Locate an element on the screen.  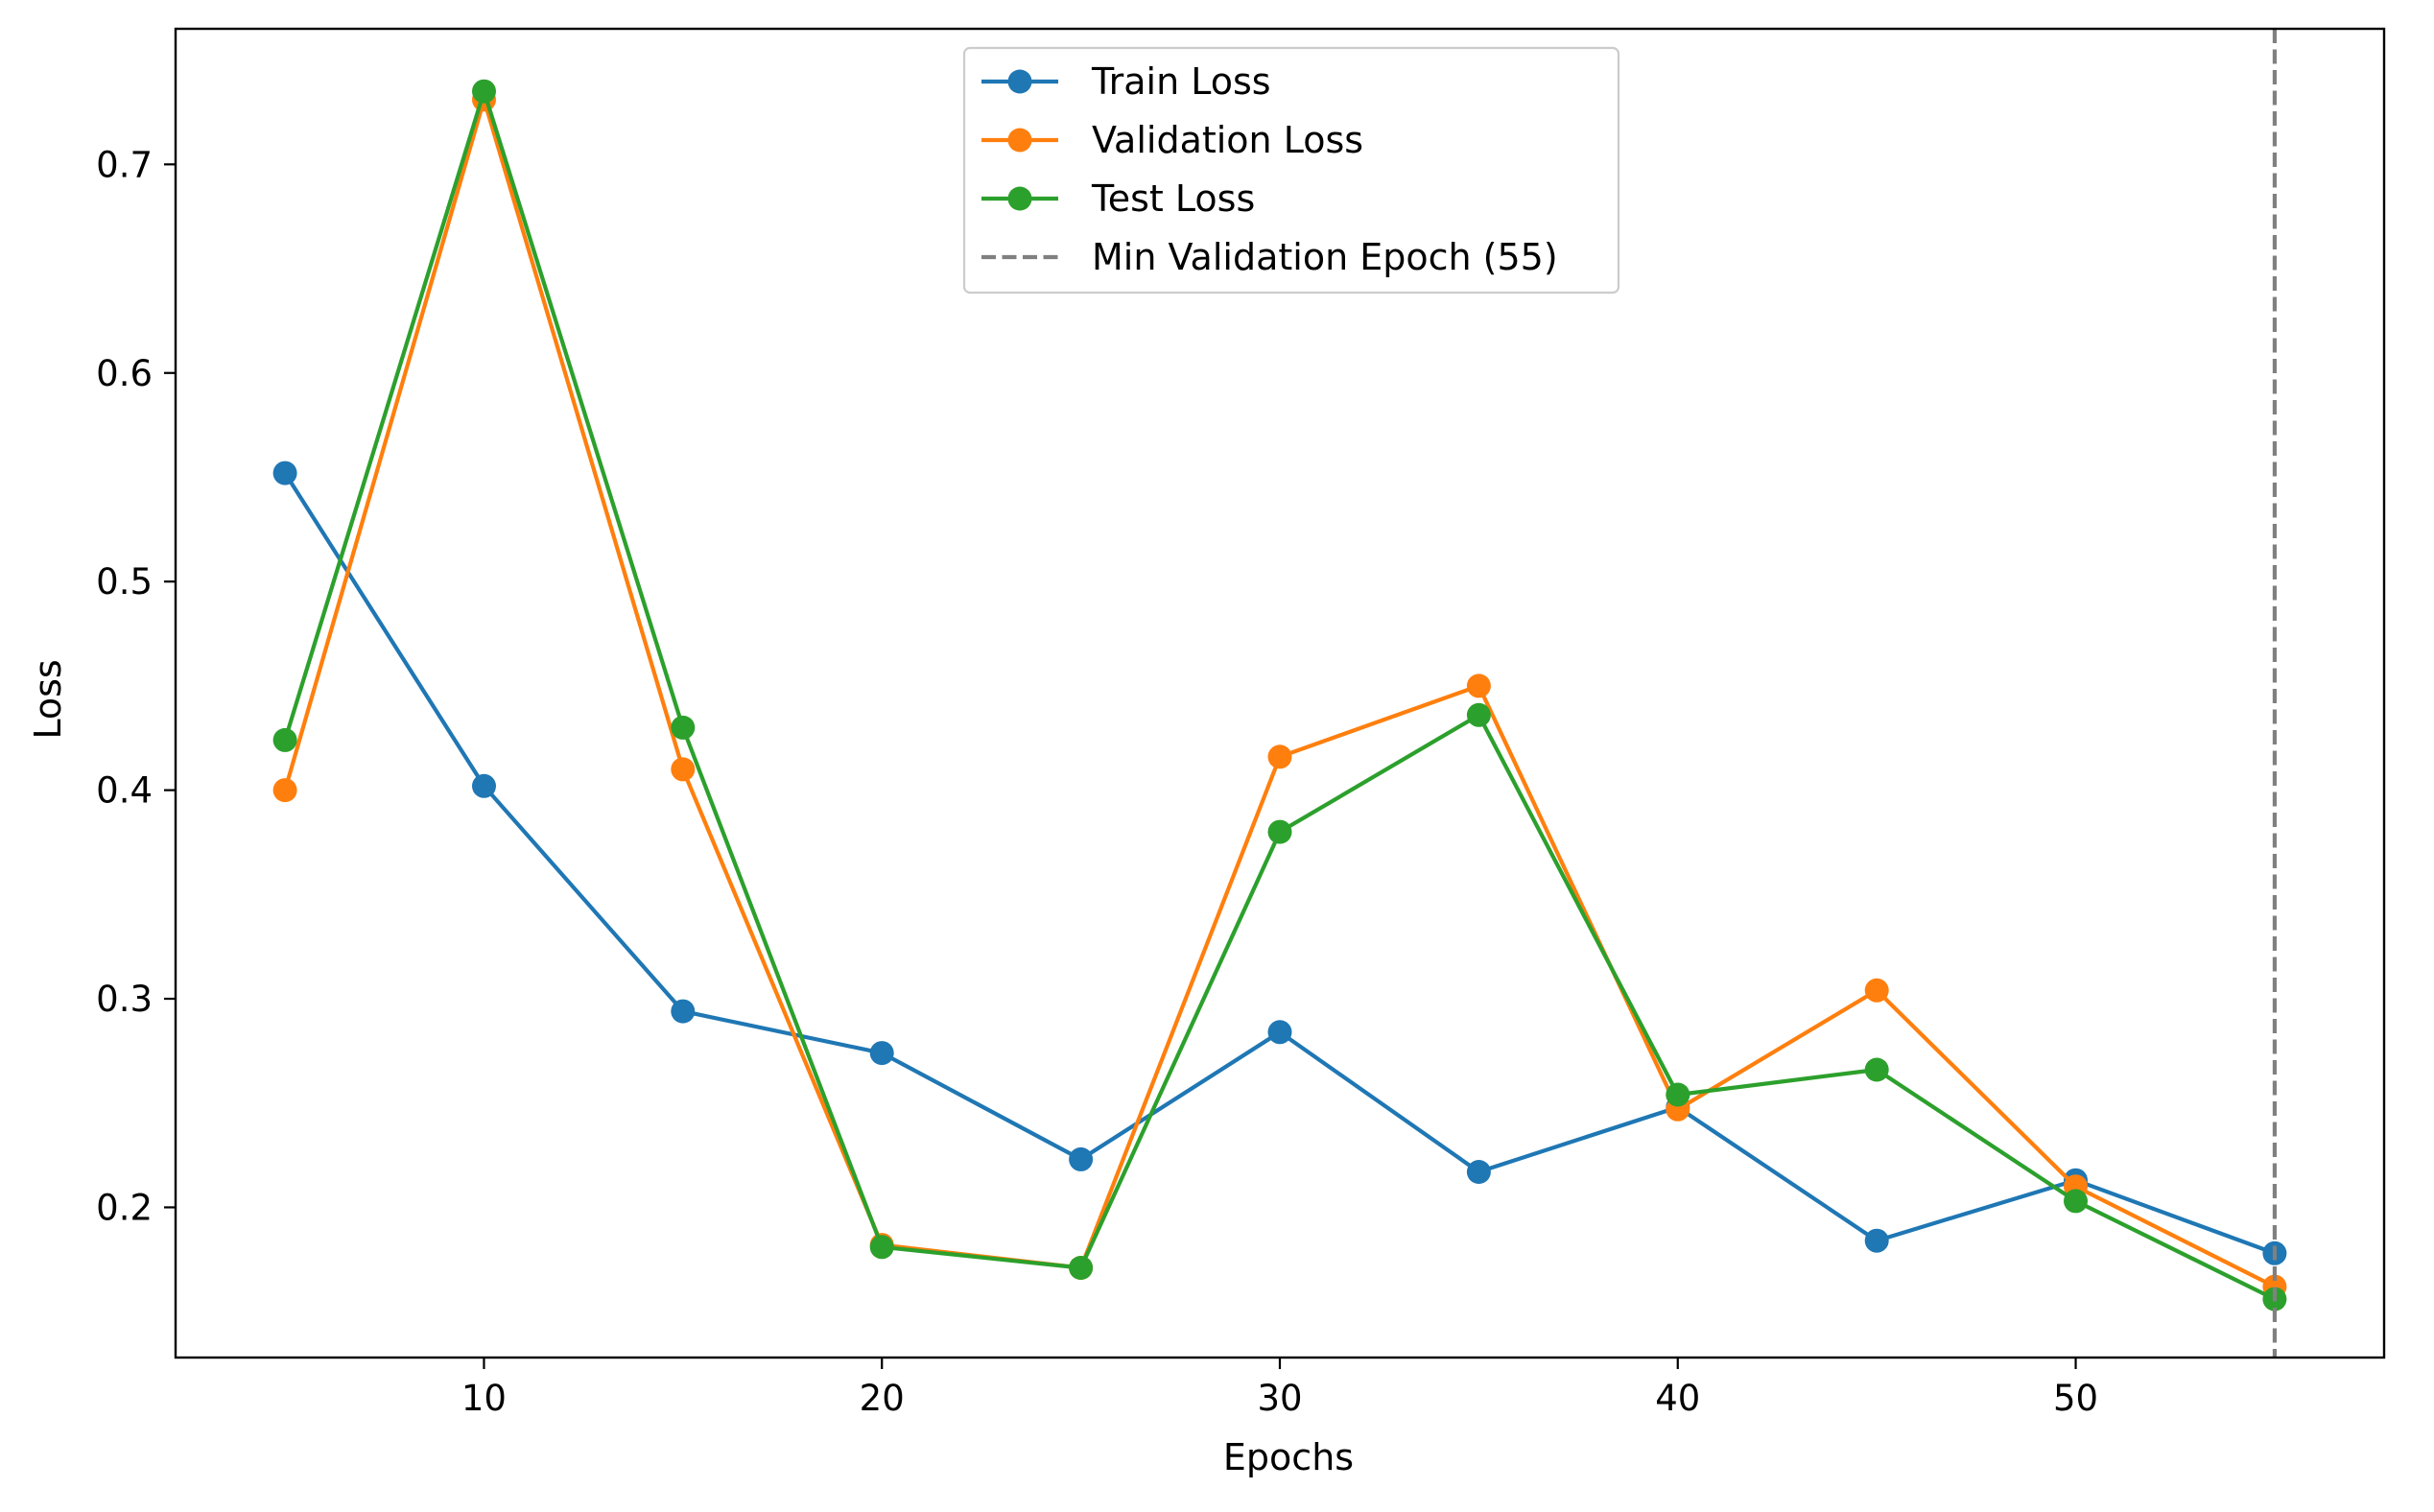
legend-min-validation-epoch-55-label: Min Validation Epoch (55) is located at coordinates (1325, 257).